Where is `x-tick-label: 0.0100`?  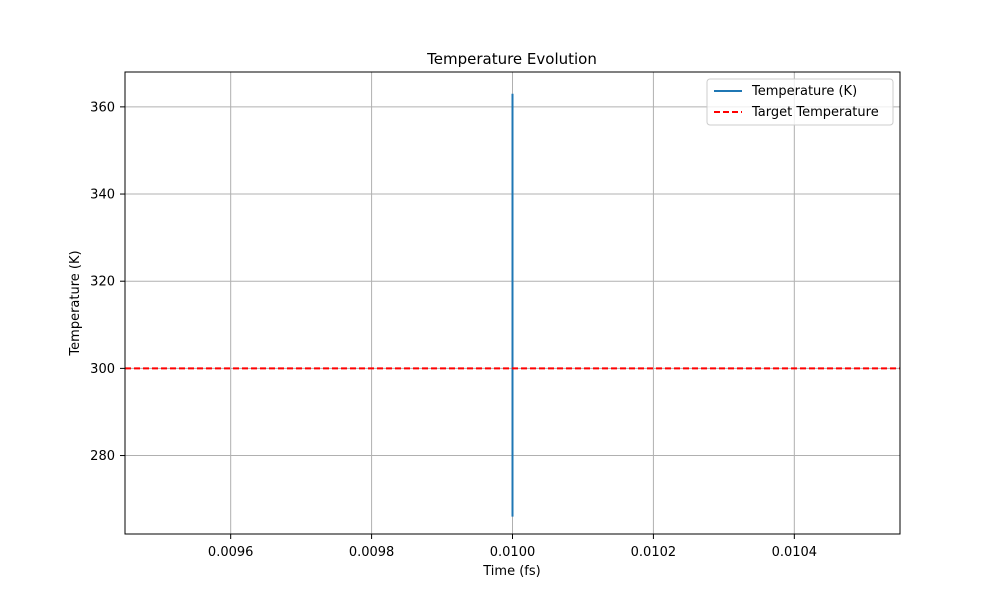 x-tick-label: 0.0100 is located at coordinates (513, 552).